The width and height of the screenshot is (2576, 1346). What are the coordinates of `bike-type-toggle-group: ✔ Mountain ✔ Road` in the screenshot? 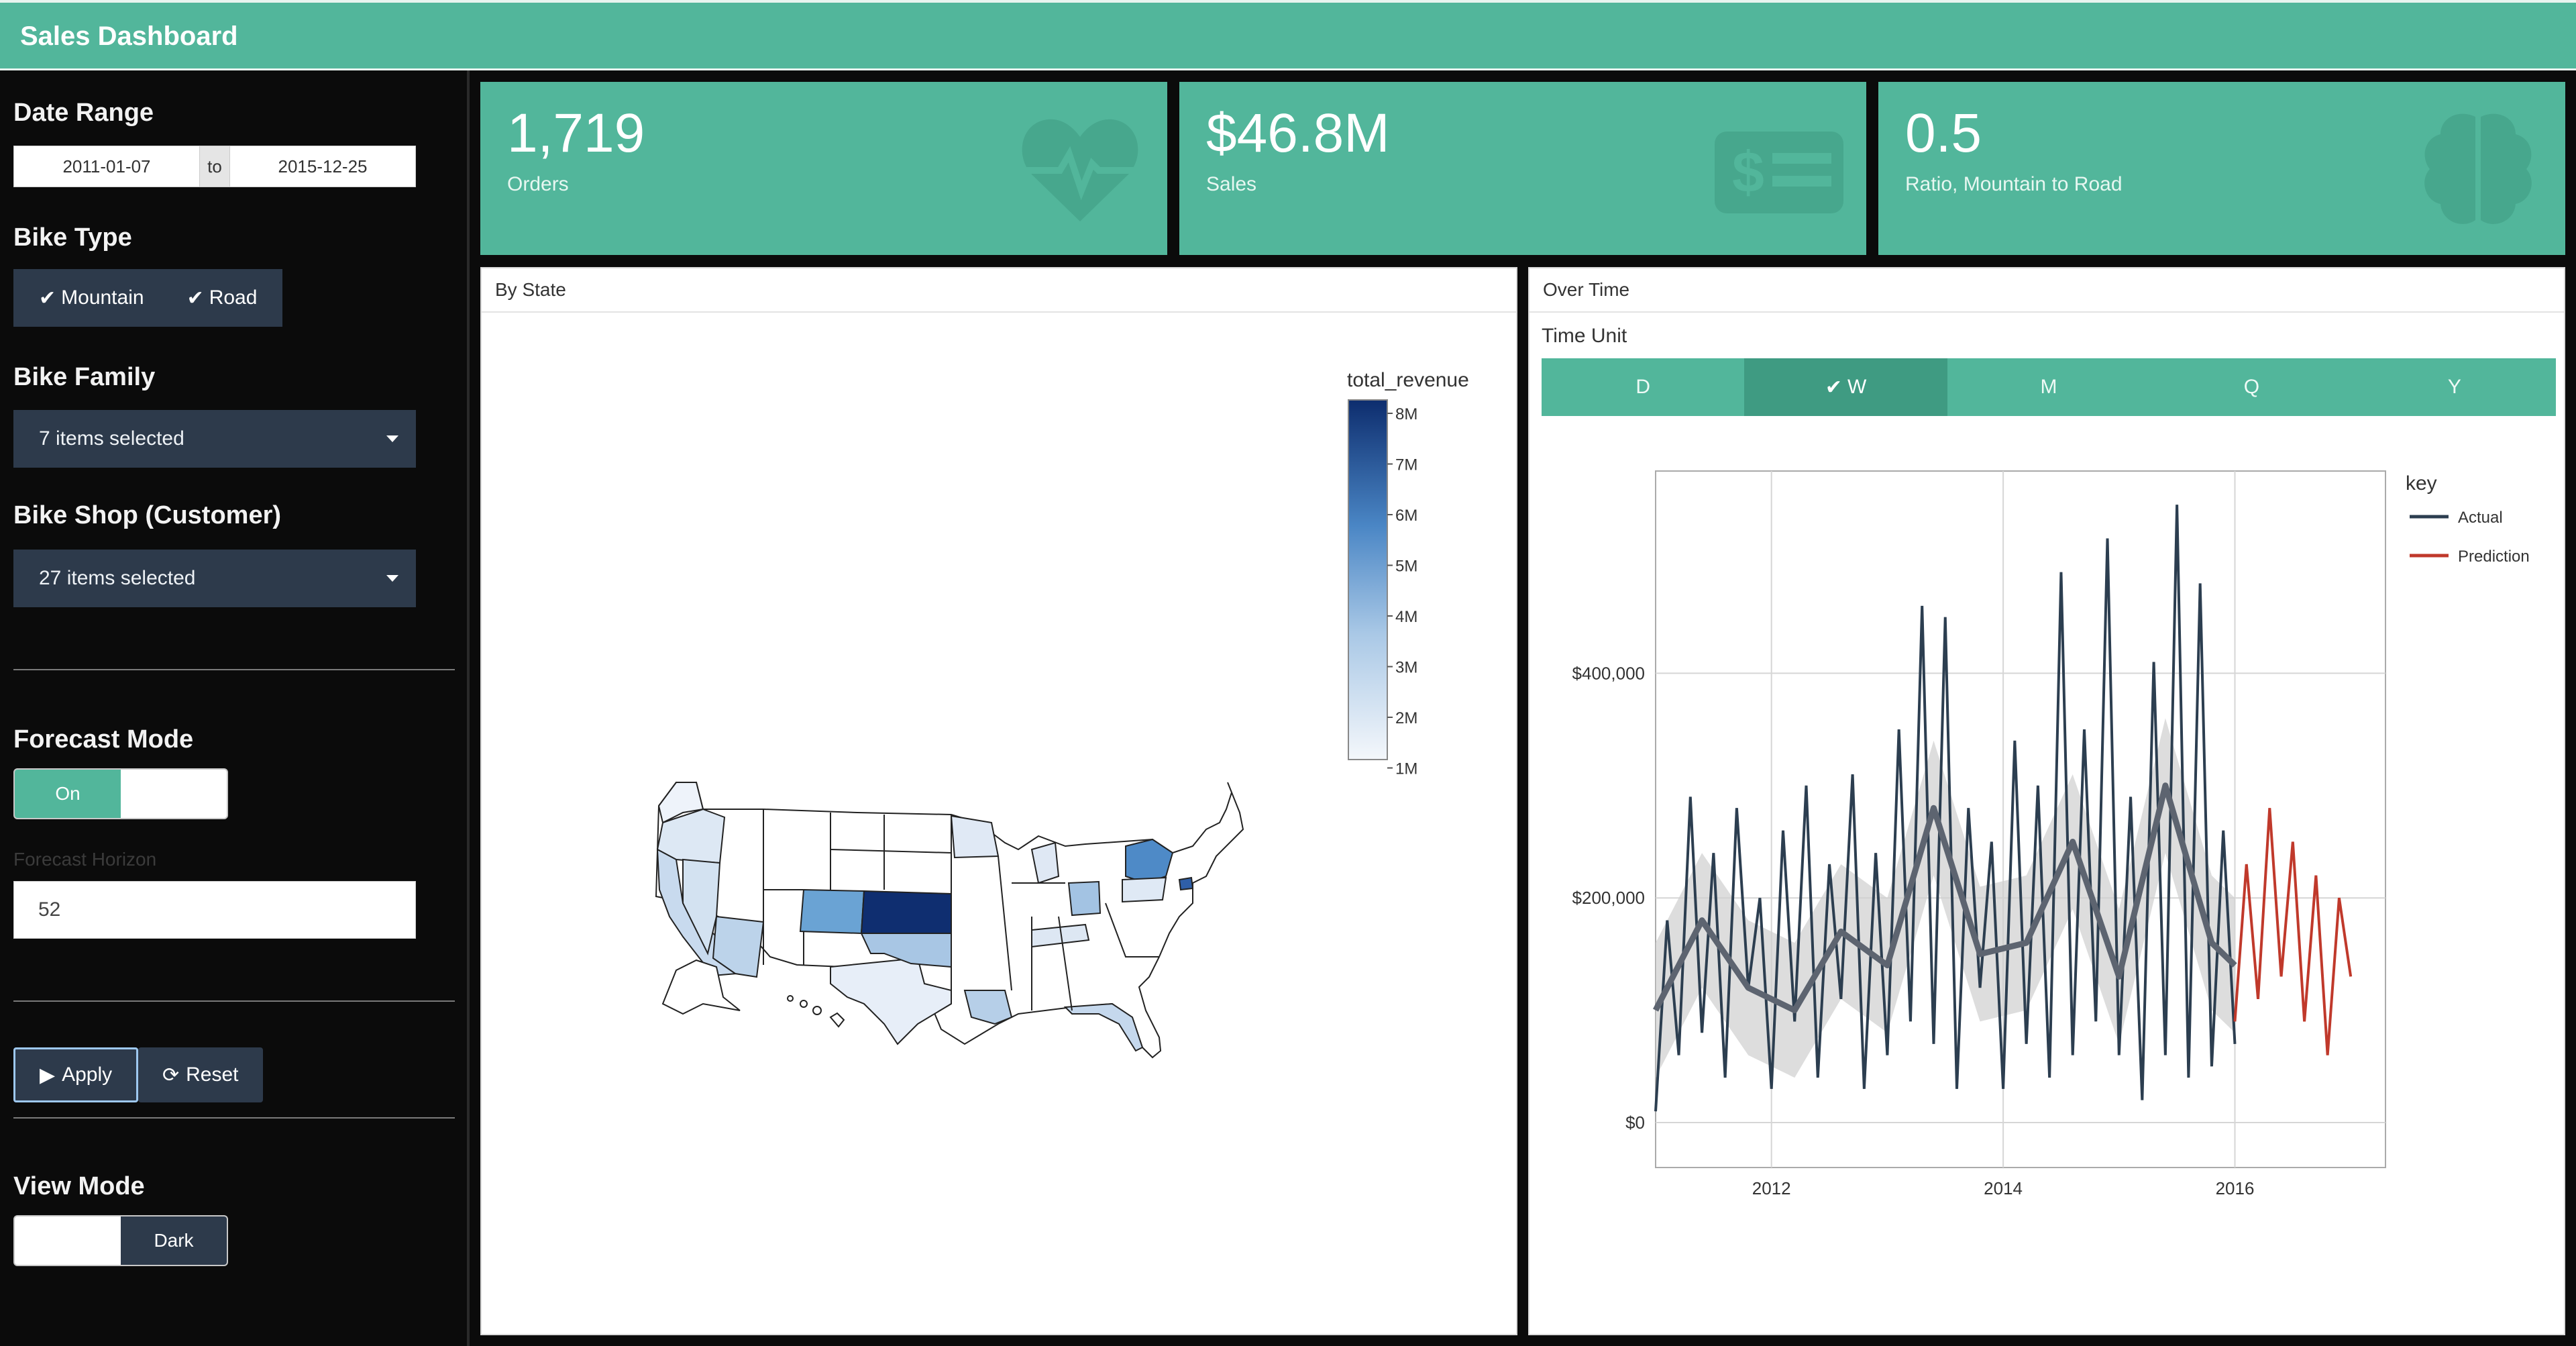 It's located at (148, 298).